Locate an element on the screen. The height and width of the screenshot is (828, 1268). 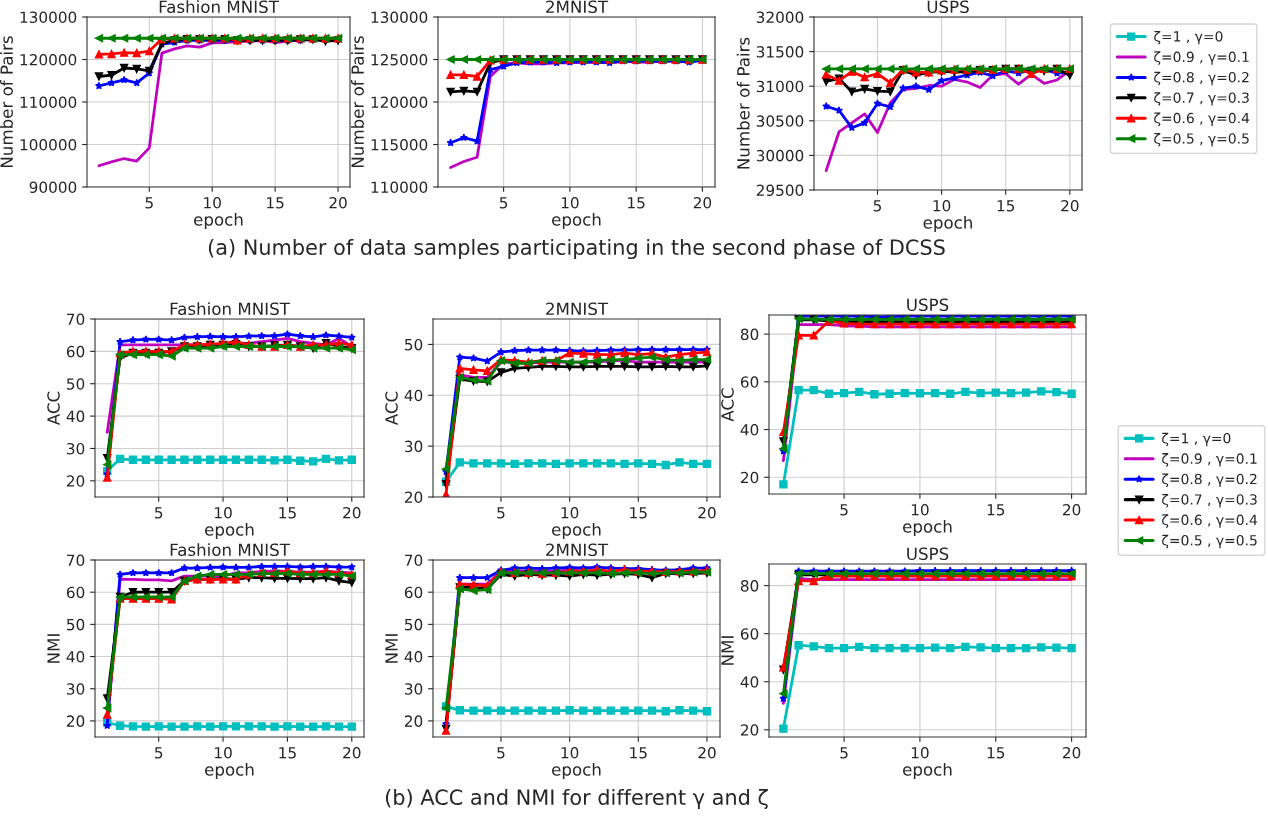
legend-label: ζ=0.9 , γ=0.1 is located at coordinates (1201, 58).